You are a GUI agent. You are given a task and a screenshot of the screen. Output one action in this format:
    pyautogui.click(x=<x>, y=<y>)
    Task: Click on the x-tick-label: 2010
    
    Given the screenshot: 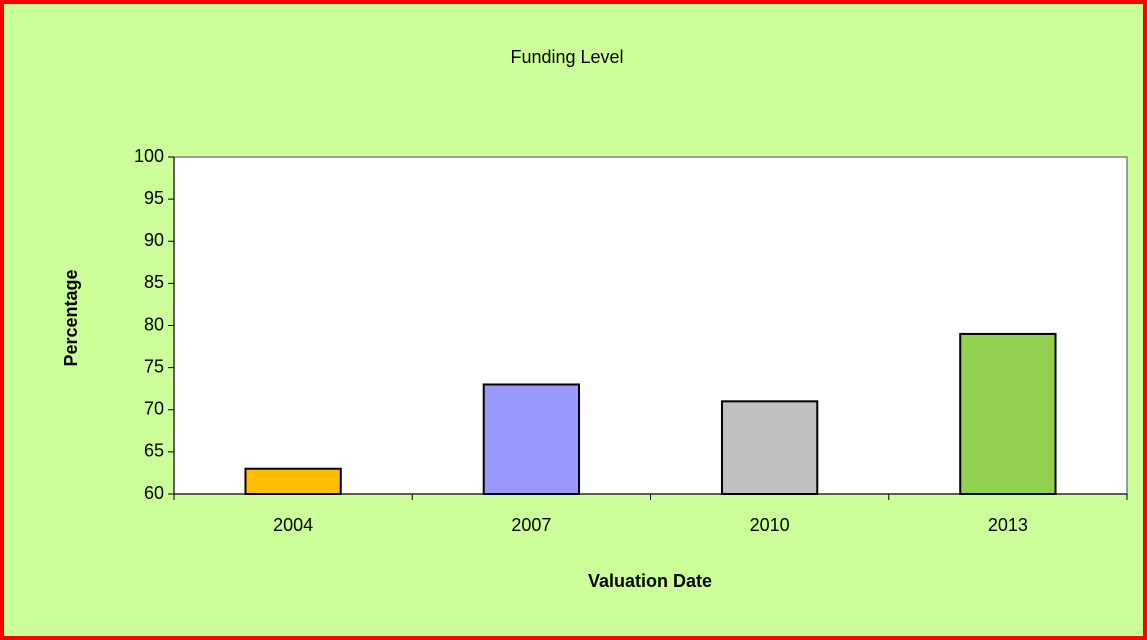 What is the action you would take?
    pyautogui.click(x=770, y=525)
    